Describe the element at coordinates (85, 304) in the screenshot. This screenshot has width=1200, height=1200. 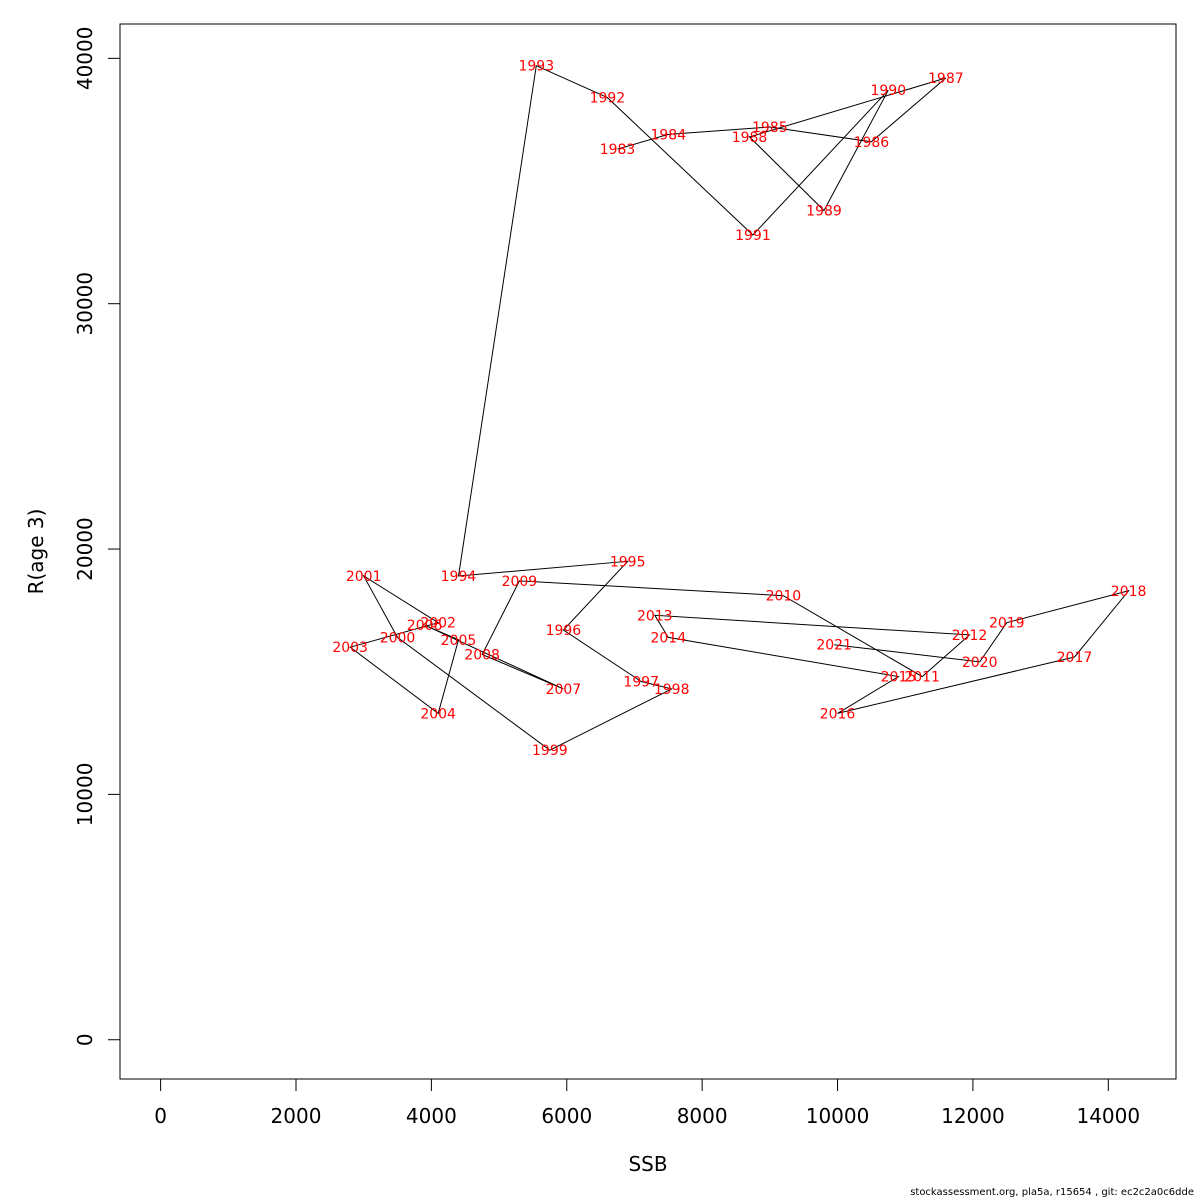
I see `y-tick-label: 30000` at that location.